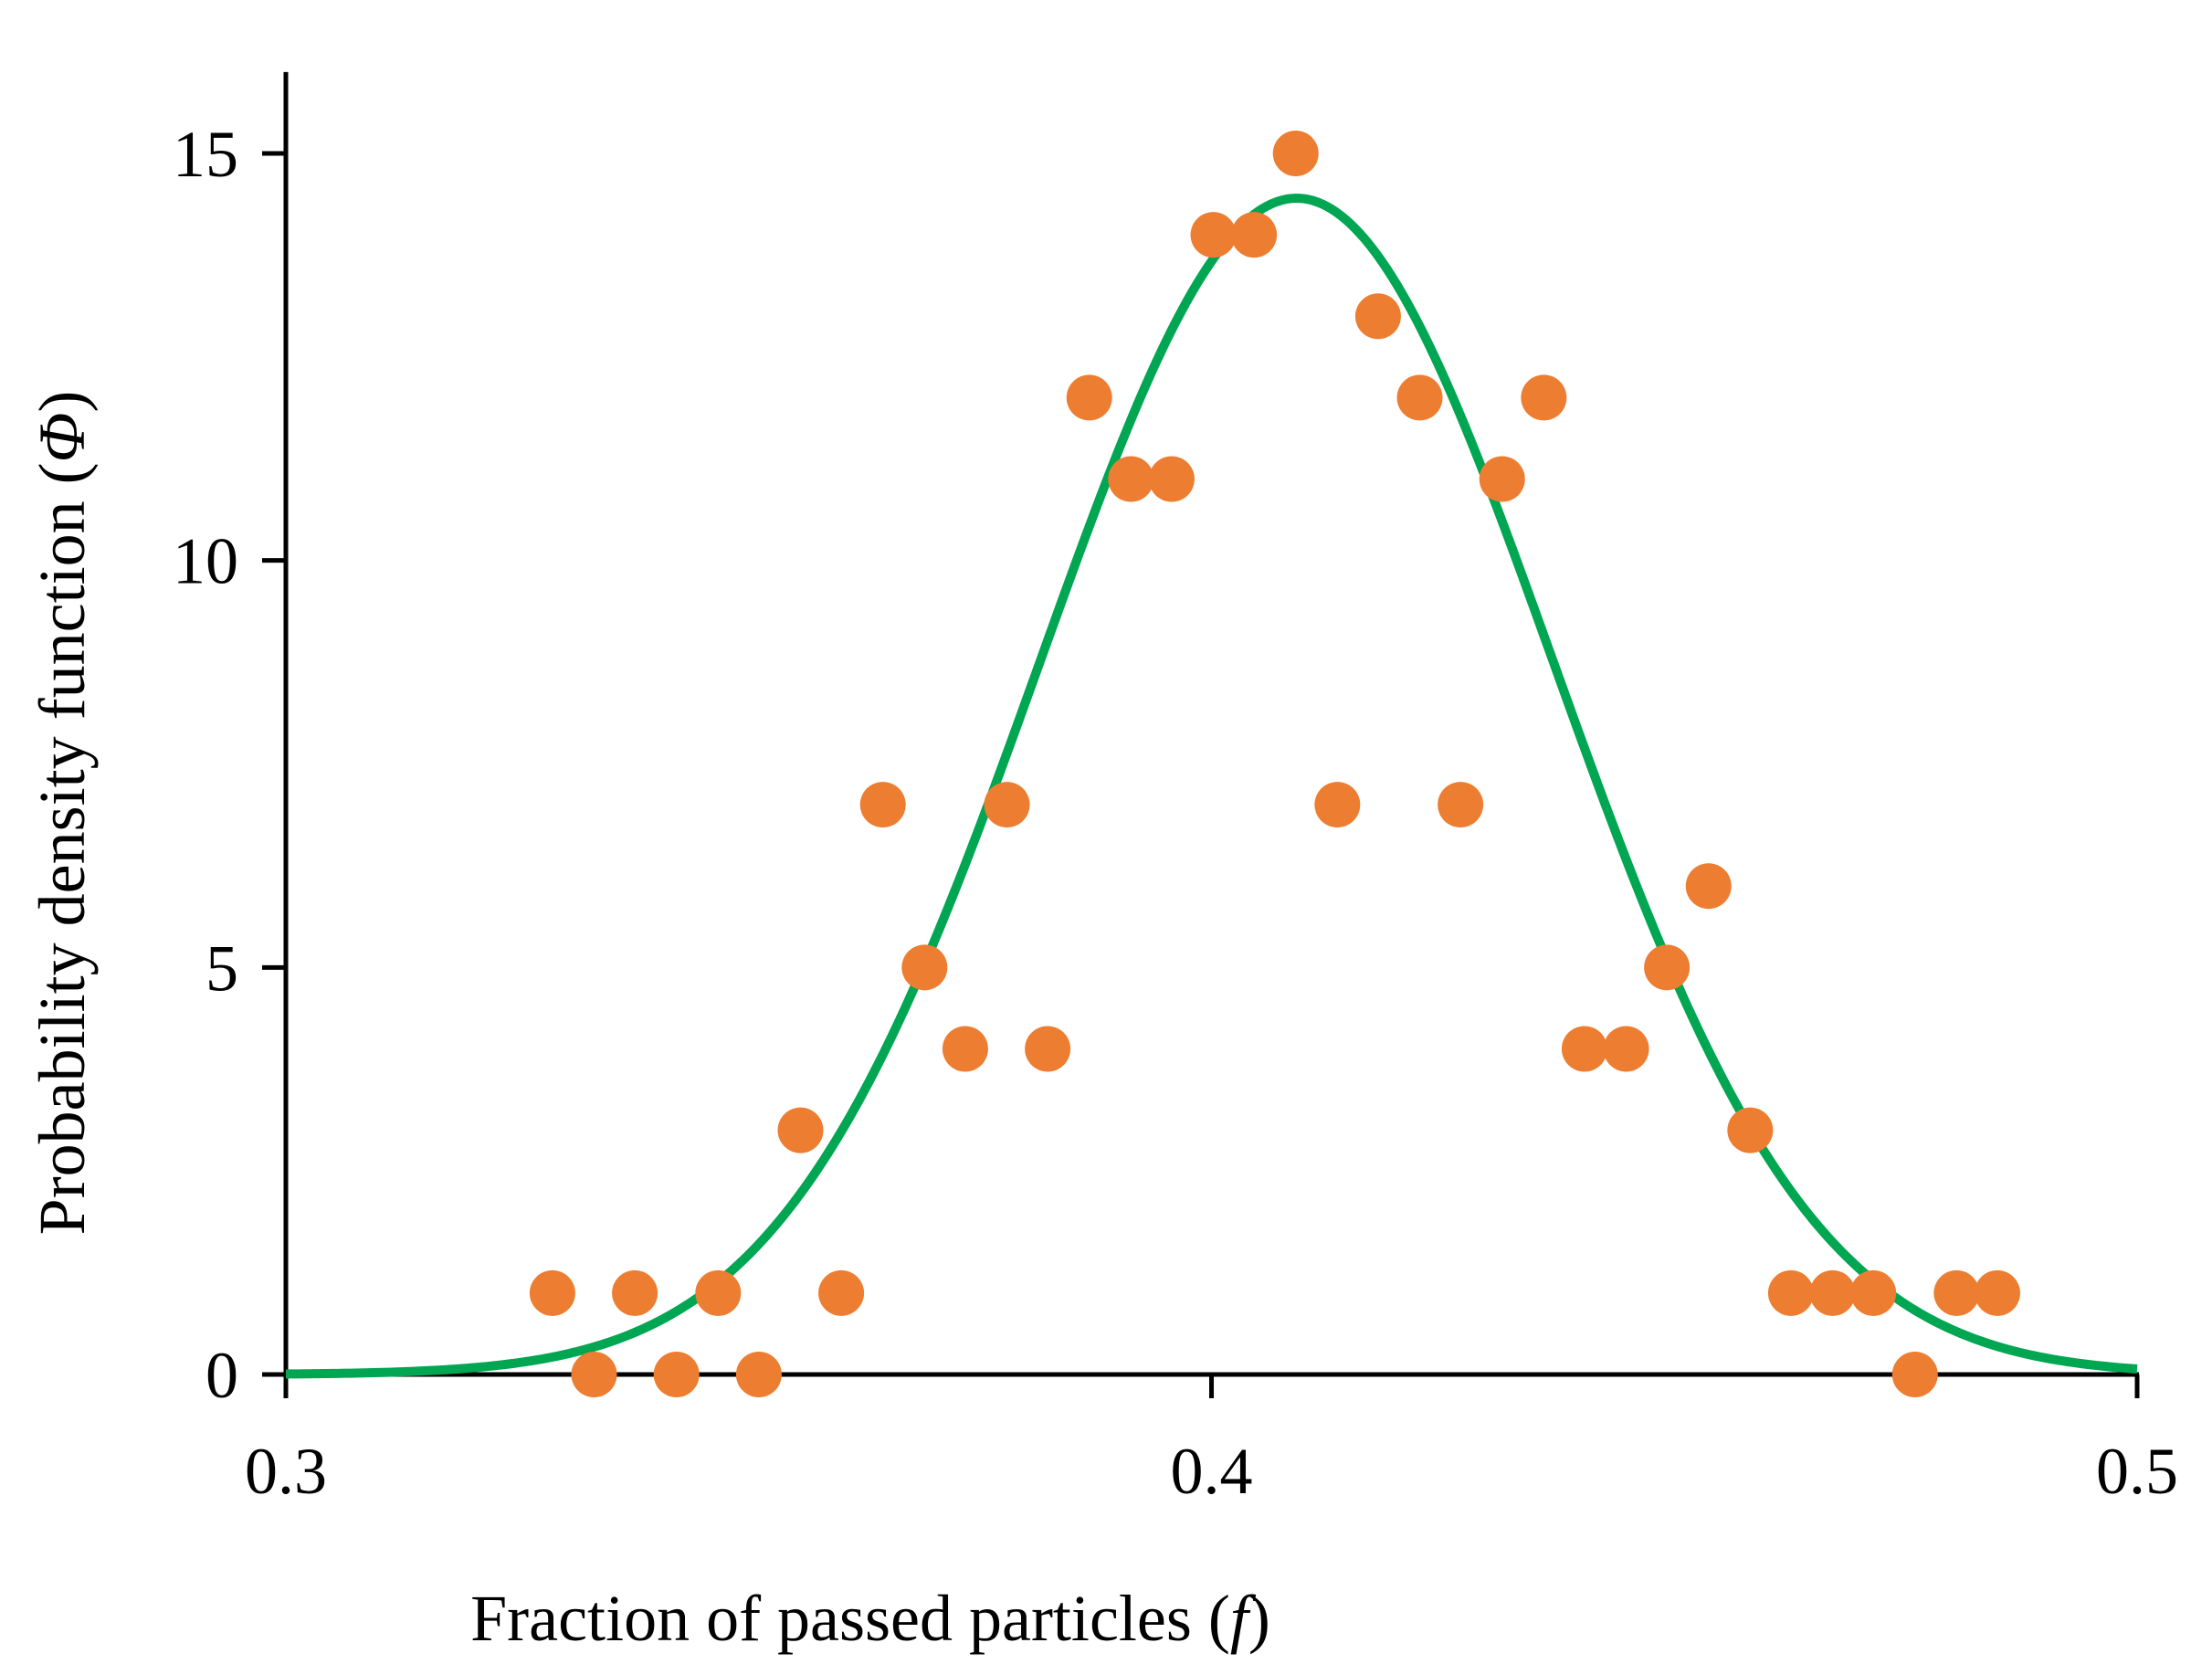 This screenshot has width=2212, height=1664. I want to click on y-axis-title: Probability density function (Φ), so click(63, 814).